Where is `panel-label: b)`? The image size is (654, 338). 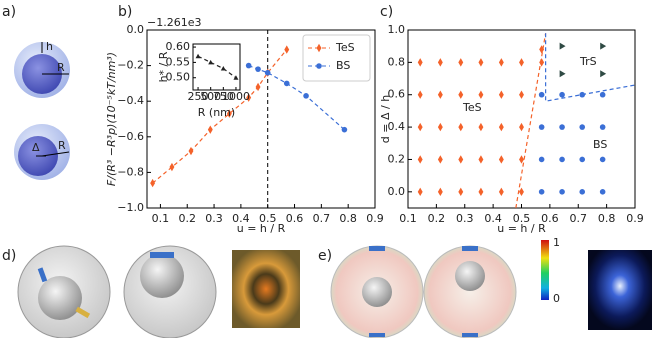
panel-label: b) is located at coordinates (125, 12).